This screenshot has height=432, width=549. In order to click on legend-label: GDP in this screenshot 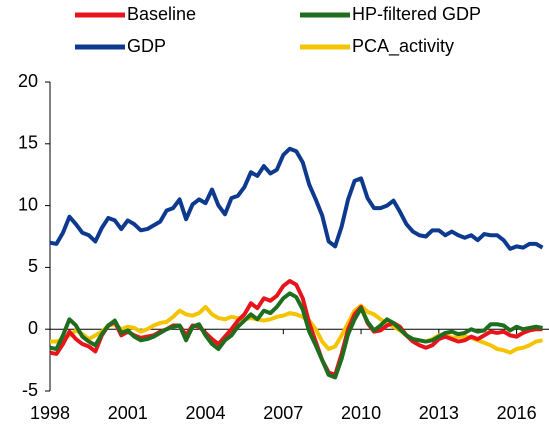, I will do `click(146, 46)`.